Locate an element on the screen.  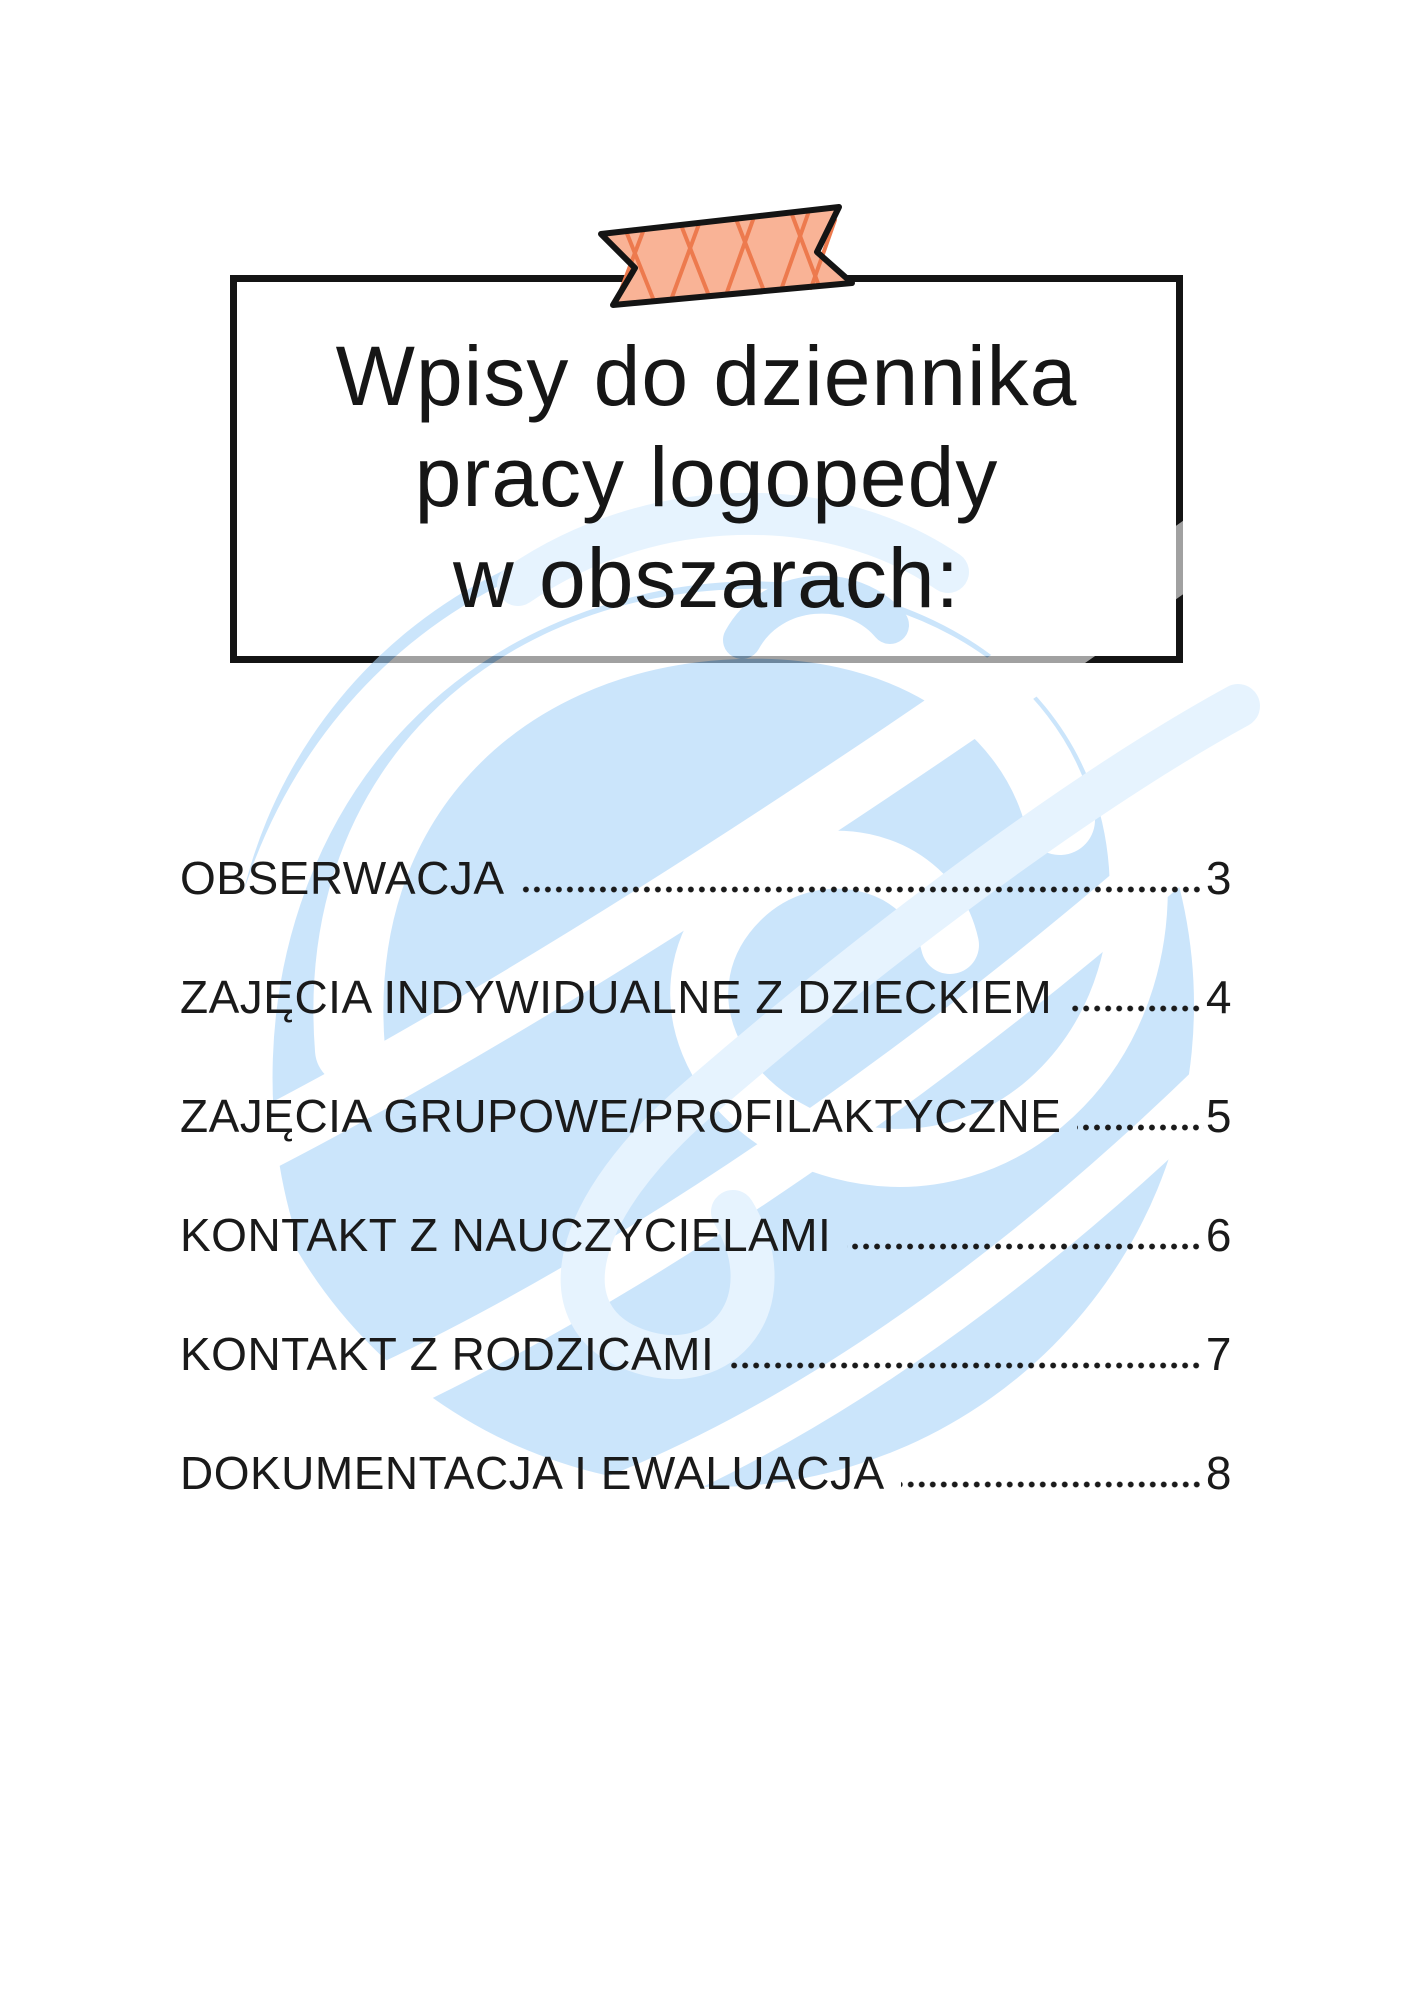
toc-page-number: 6 is located at coordinates (1218, 1235).